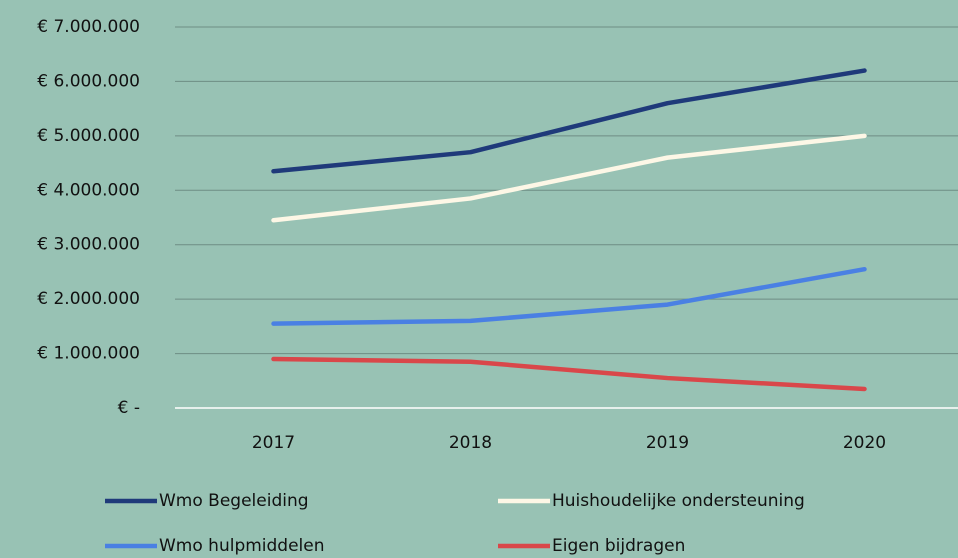 This screenshot has width=958, height=558. Describe the element at coordinates (88, 245) in the screenshot. I see `y-tick-label: € 3.000.000` at that location.